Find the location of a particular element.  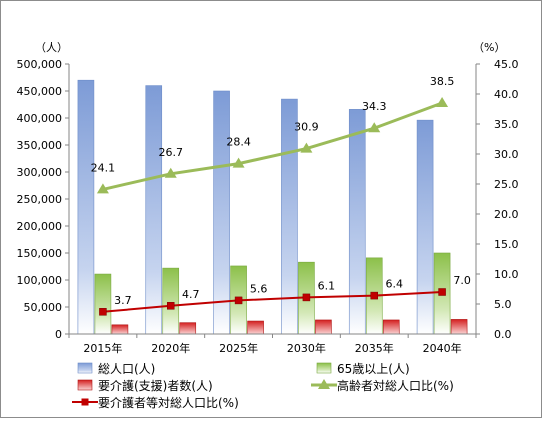

x-tick-label: 2035年 is located at coordinates (374, 348).